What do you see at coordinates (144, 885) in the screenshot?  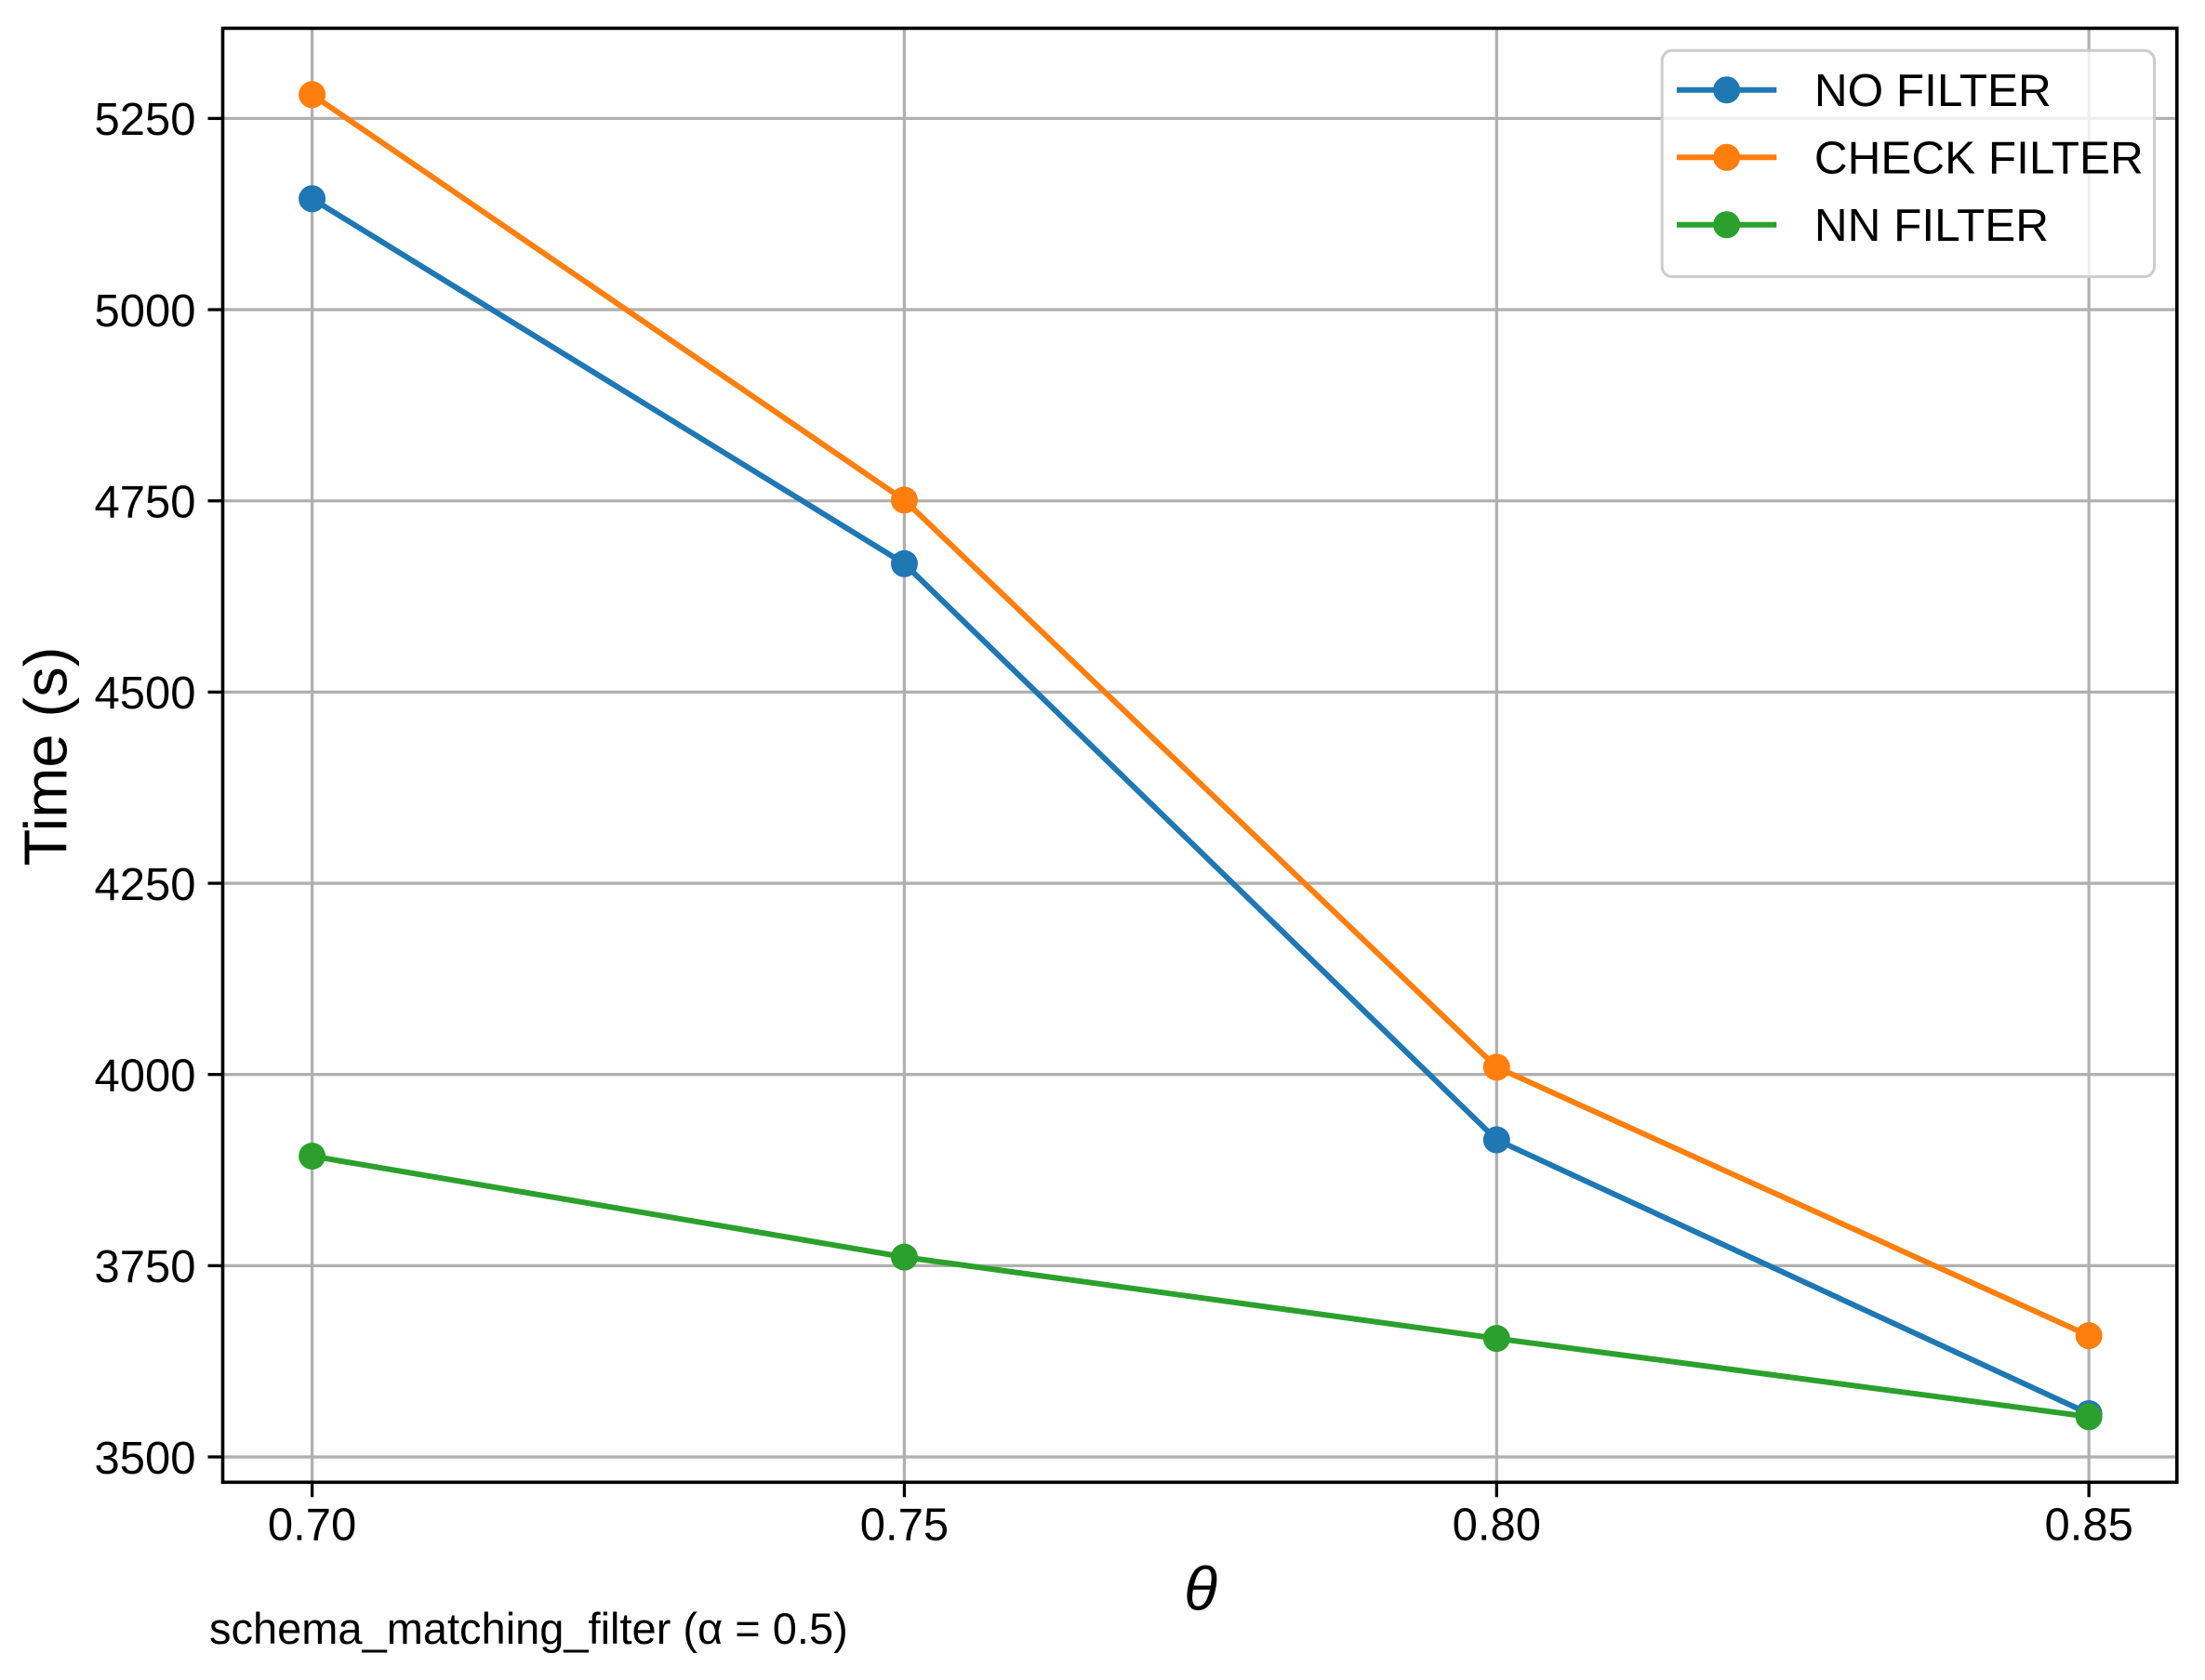 I see `svg-text: 4250` at bounding box center [144, 885].